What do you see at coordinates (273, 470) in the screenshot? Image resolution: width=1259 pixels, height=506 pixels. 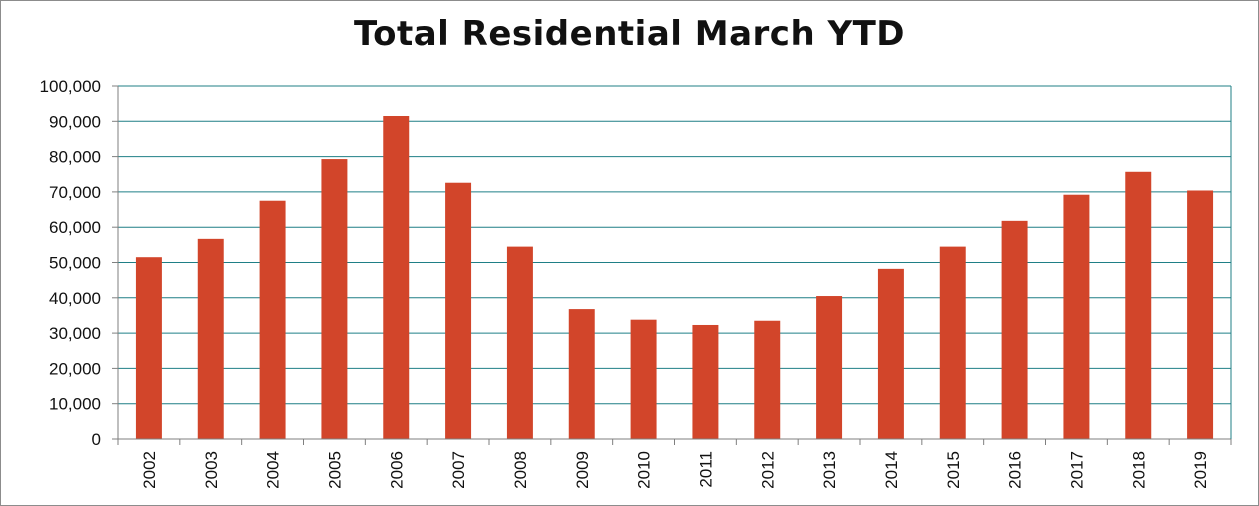 I see `x-tick-label: 2004` at bounding box center [273, 470].